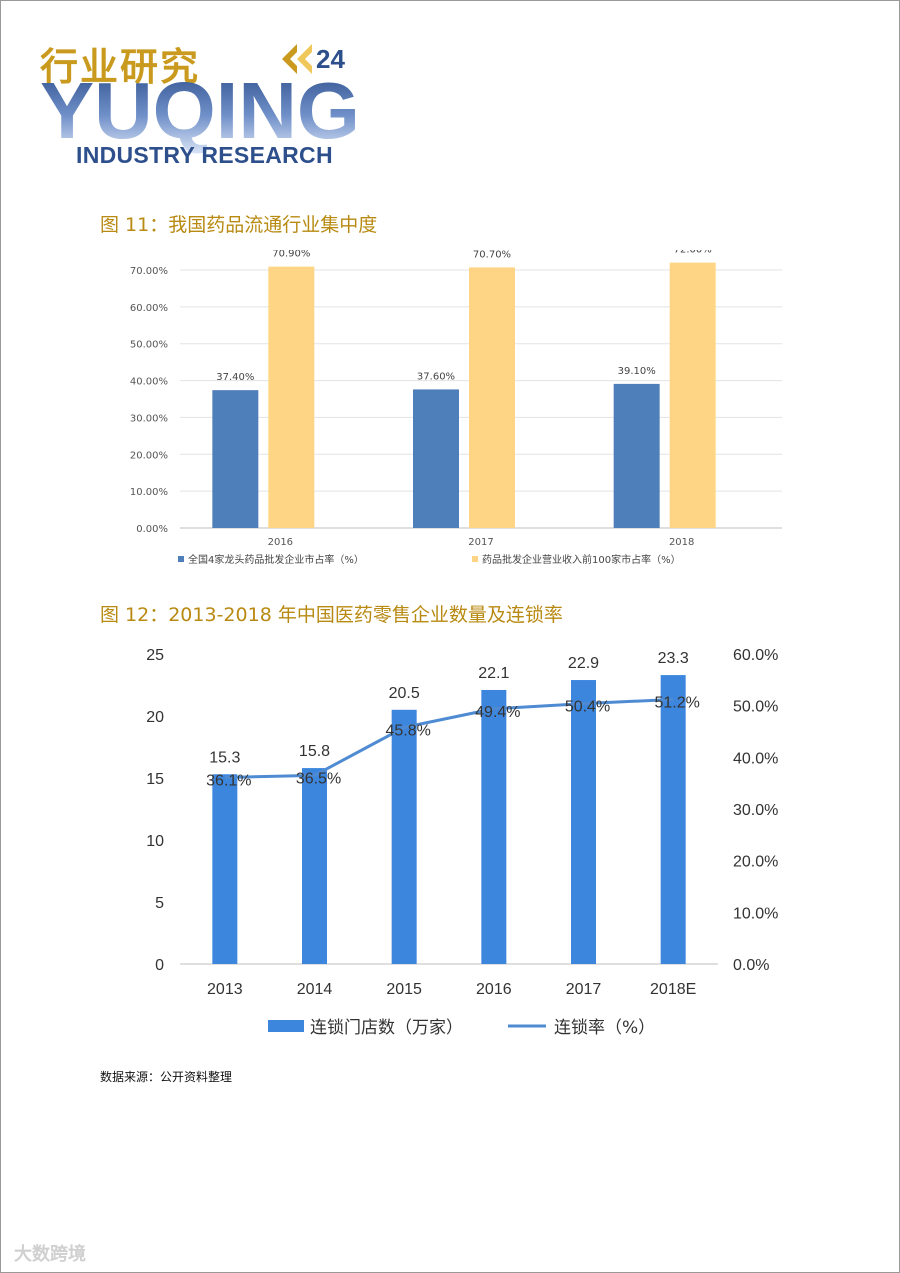 The image size is (900, 1273). Describe the element at coordinates (637, 371) in the screenshot. I see `data-label: 39.10%` at that location.